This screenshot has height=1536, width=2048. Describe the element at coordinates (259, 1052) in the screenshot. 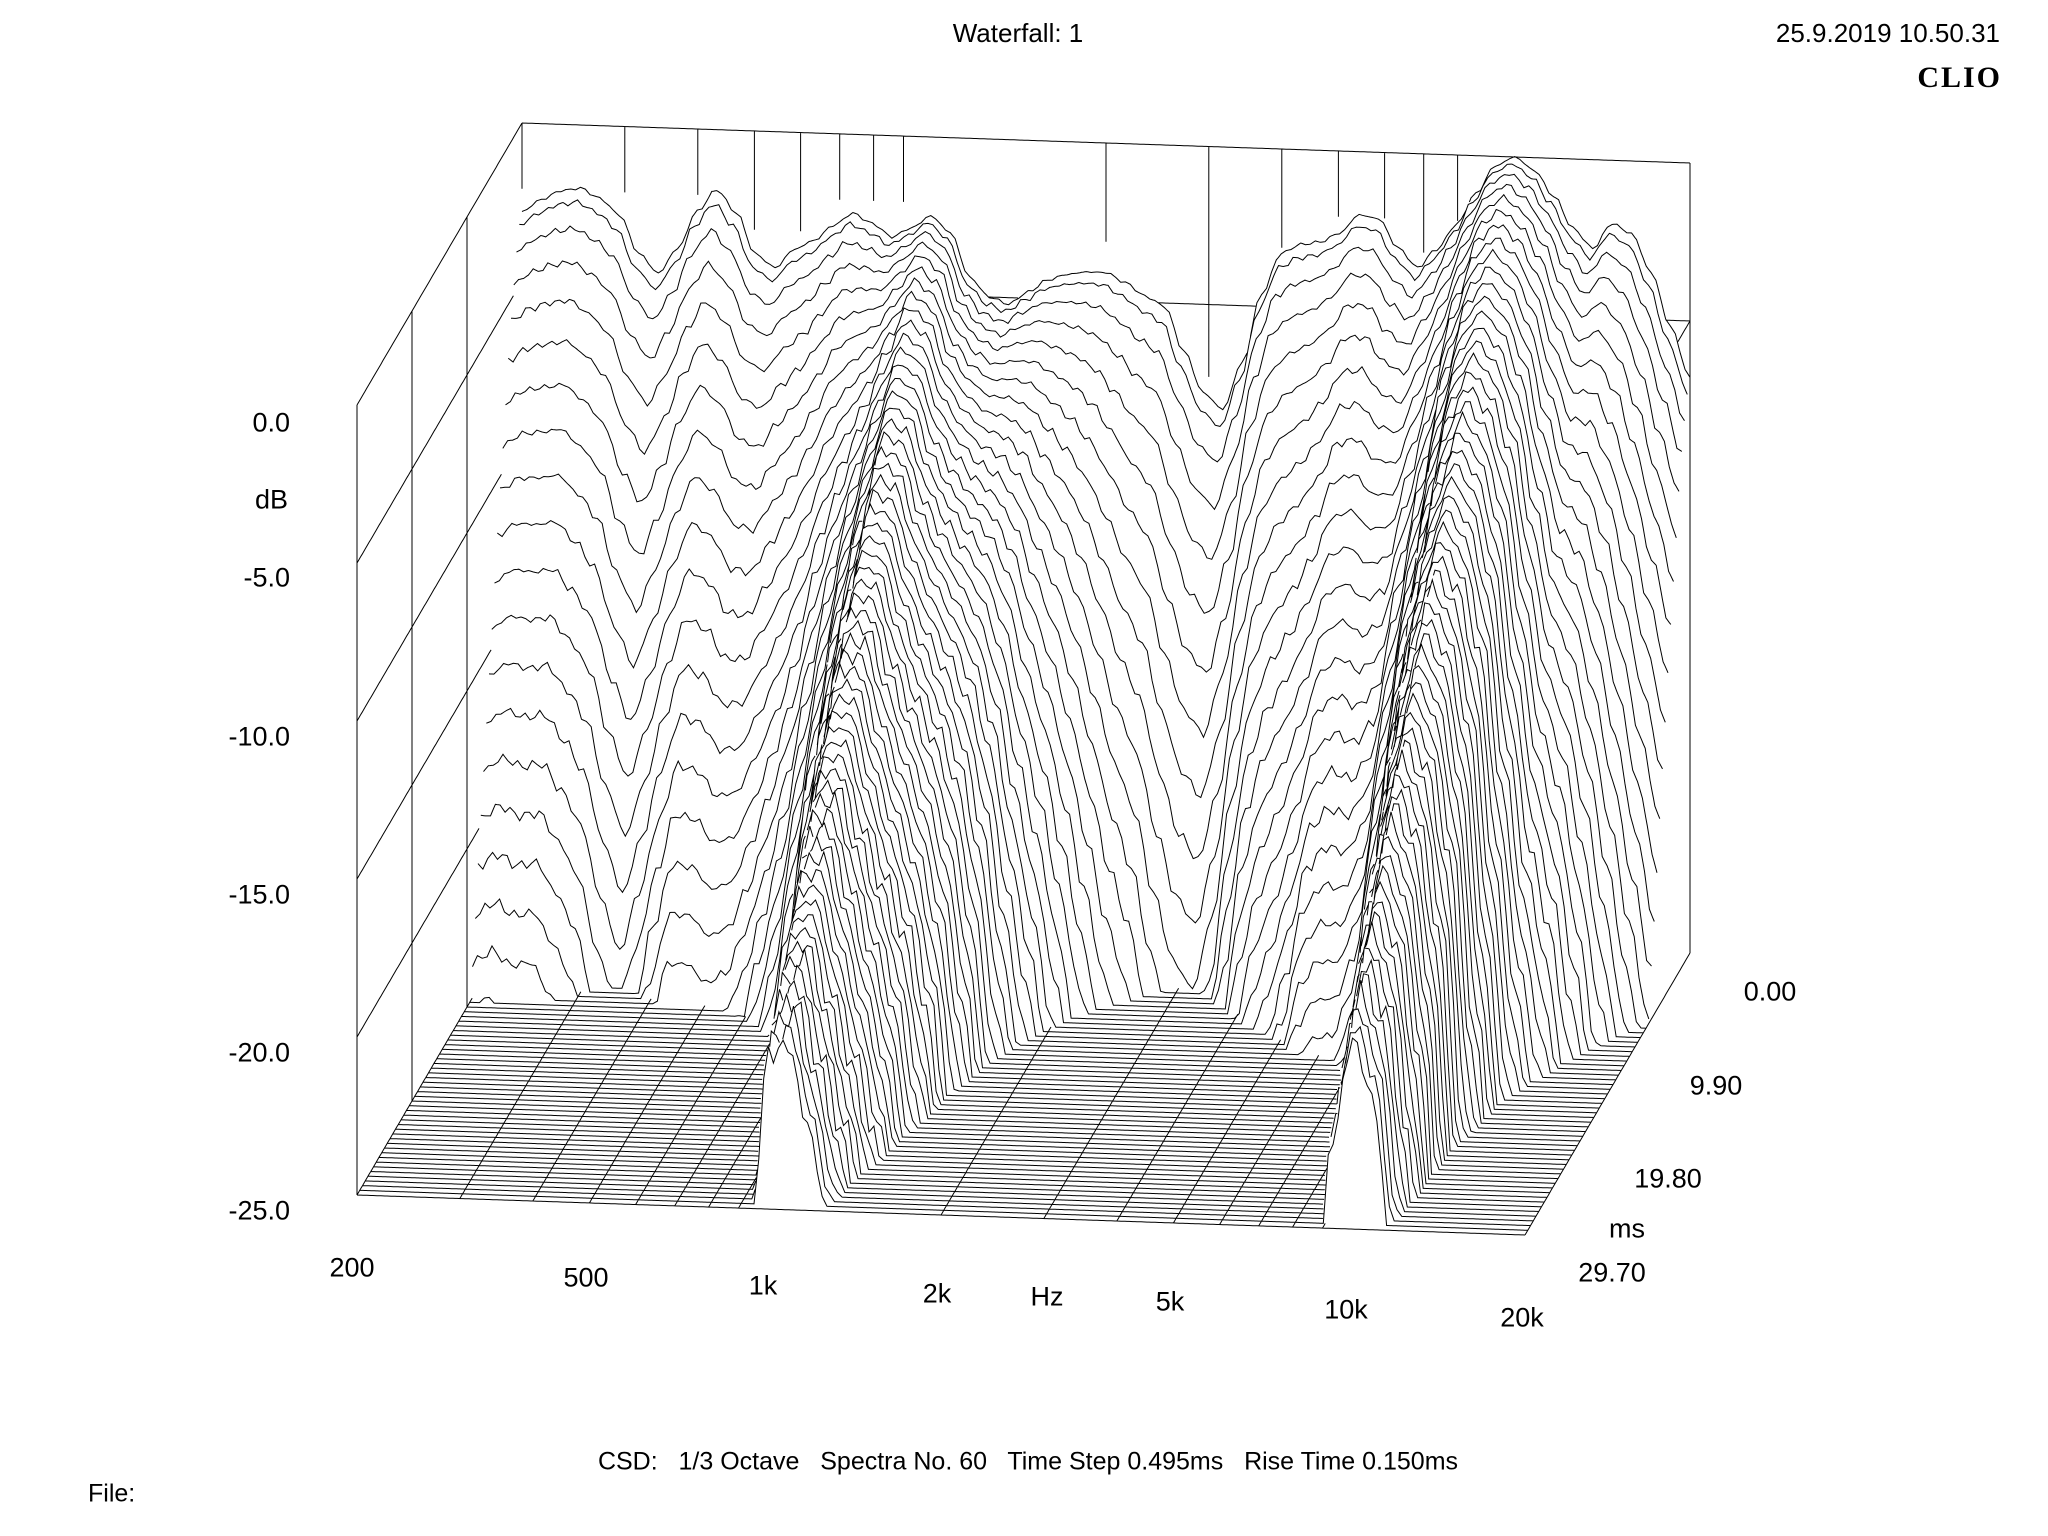

I see `db-tick-4: -20.0` at that location.